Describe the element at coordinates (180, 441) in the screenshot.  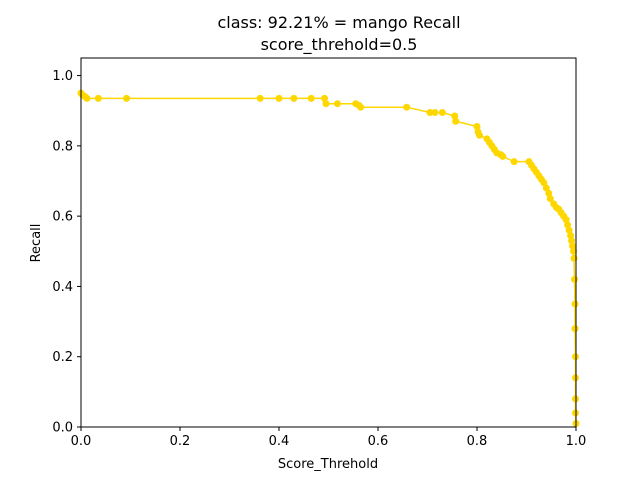
I see `x-tick-label: 0.2` at that location.